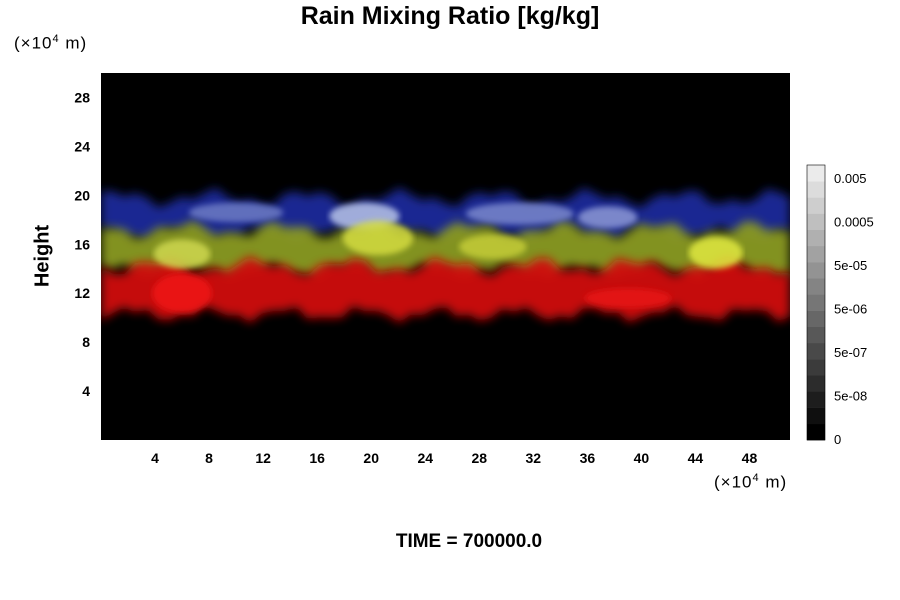  Describe the element at coordinates (479, 458) in the screenshot. I see `x-tick-label: 28` at that location.